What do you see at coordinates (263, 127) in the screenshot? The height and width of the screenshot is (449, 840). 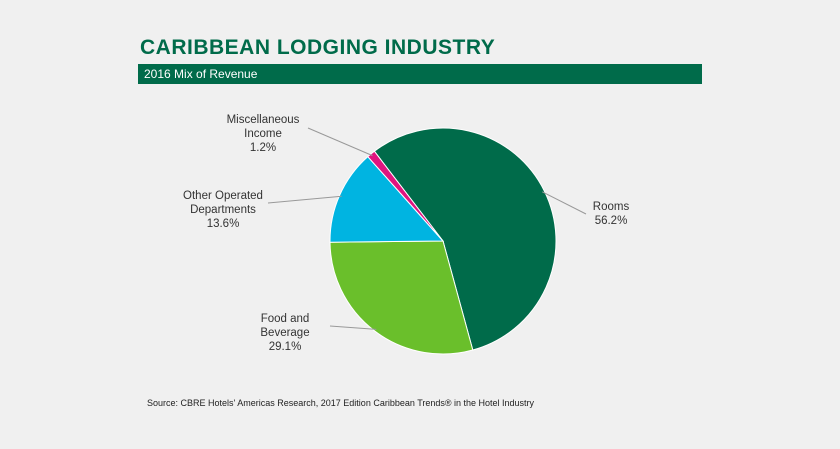 I see `slice-label: Miscellaneous Income` at bounding box center [263, 127].